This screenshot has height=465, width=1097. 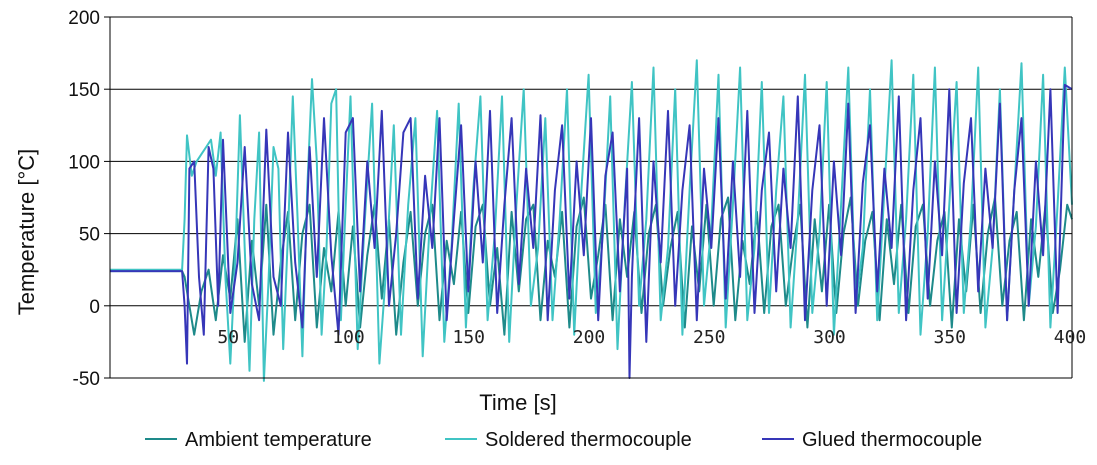 I want to click on y-tick-label-2: 50, so click(x=89, y=235).